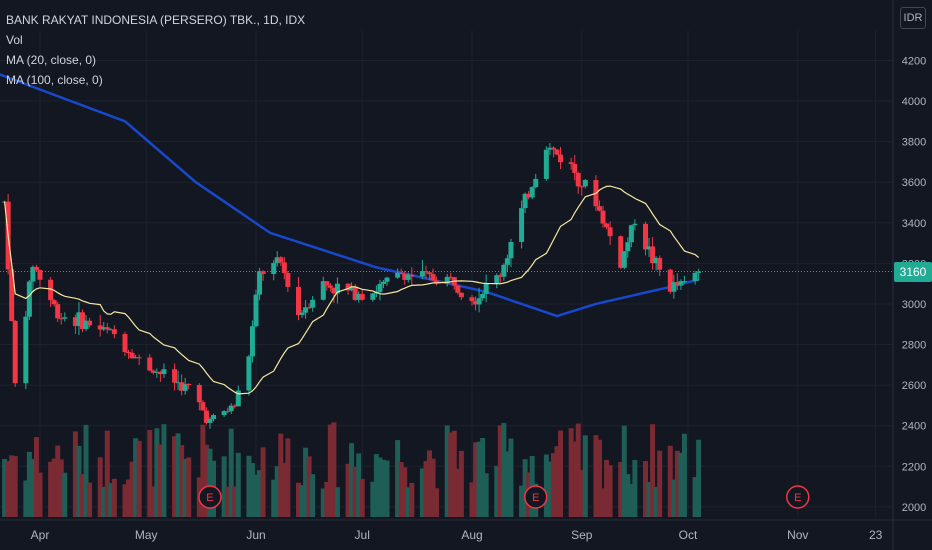 The image size is (932, 550). What do you see at coordinates (914, 467) in the screenshot?
I see `price-tick-label: 2200` at bounding box center [914, 467].